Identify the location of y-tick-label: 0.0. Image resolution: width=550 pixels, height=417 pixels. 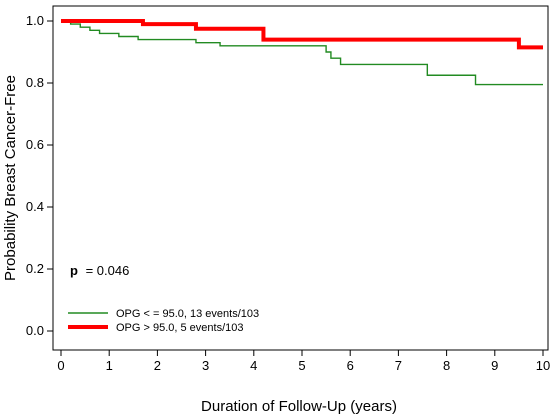
(35, 330).